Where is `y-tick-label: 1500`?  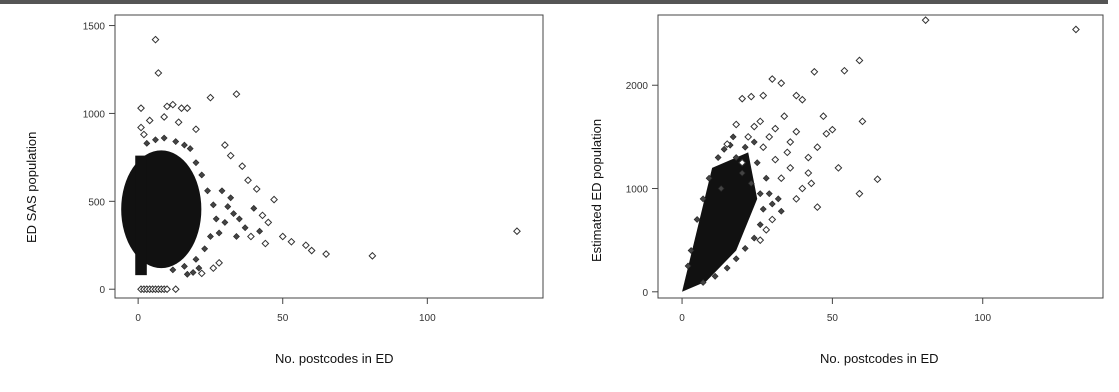
y-tick-label: 1500 is located at coordinates (94, 27).